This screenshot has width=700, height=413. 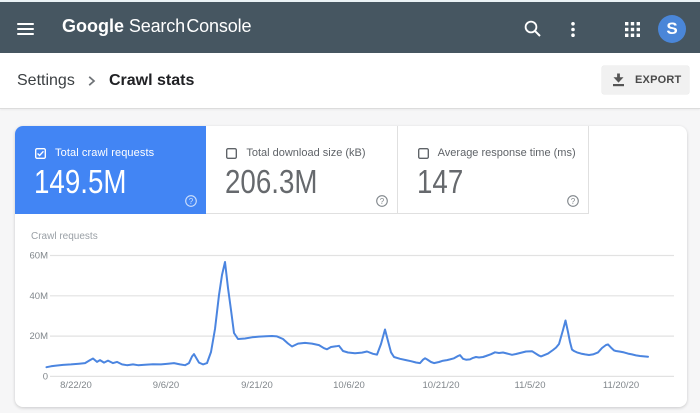 I want to click on svg-text: 10/6/20, so click(x=349, y=385).